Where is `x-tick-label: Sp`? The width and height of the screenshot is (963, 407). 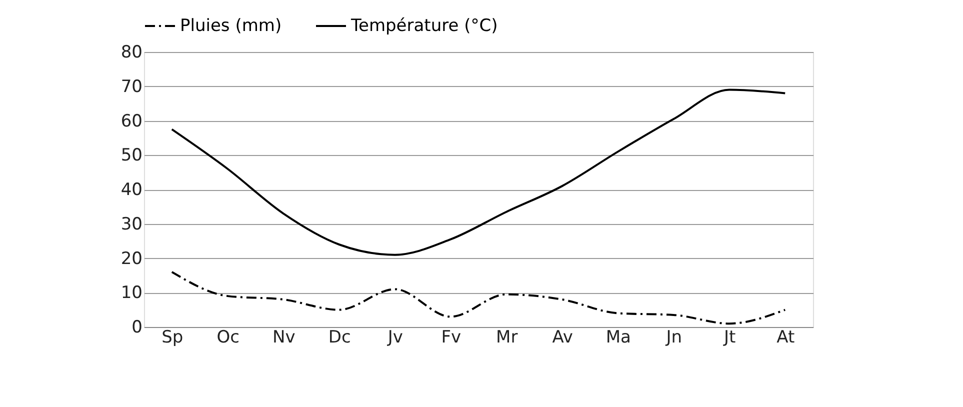 x-tick-label: Sp is located at coordinates (173, 338).